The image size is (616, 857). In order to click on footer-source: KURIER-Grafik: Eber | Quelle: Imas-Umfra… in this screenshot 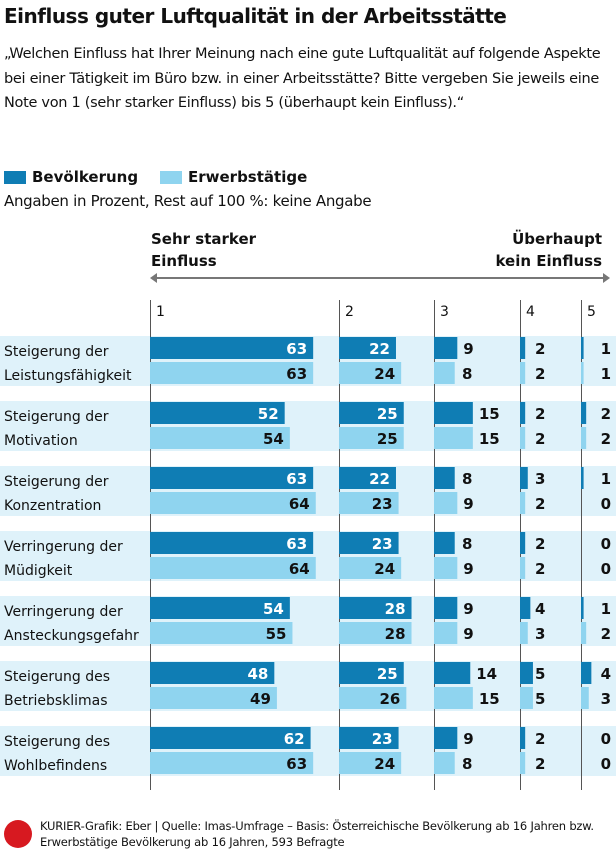, I will do `click(317, 834)`.